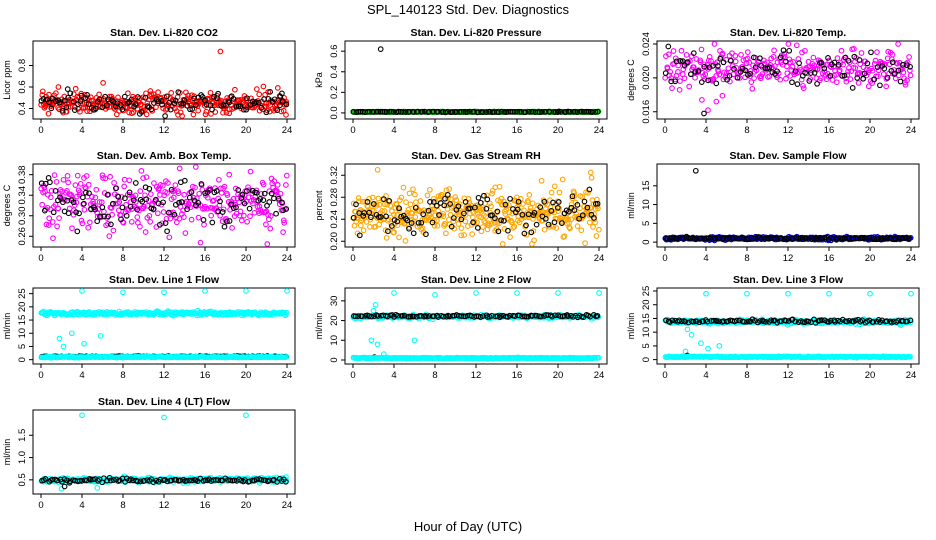 Image resolution: width=936 pixels, height=540 pixels. What do you see at coordinates (164, 402) in the screenshot?
I see `panel-title: Stan. Dev. Line 4 (LT) Flow` at bounding box center [164, 402].